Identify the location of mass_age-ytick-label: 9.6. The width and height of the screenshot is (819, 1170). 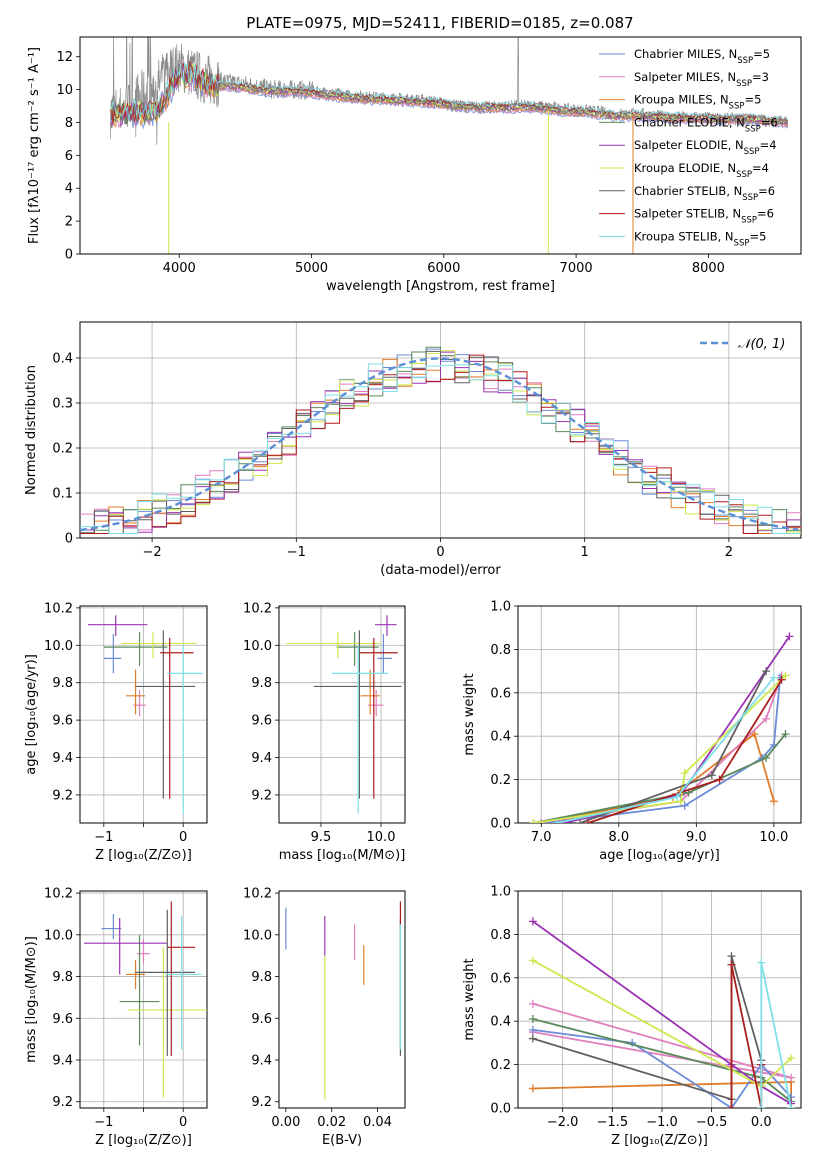
(261, 721).